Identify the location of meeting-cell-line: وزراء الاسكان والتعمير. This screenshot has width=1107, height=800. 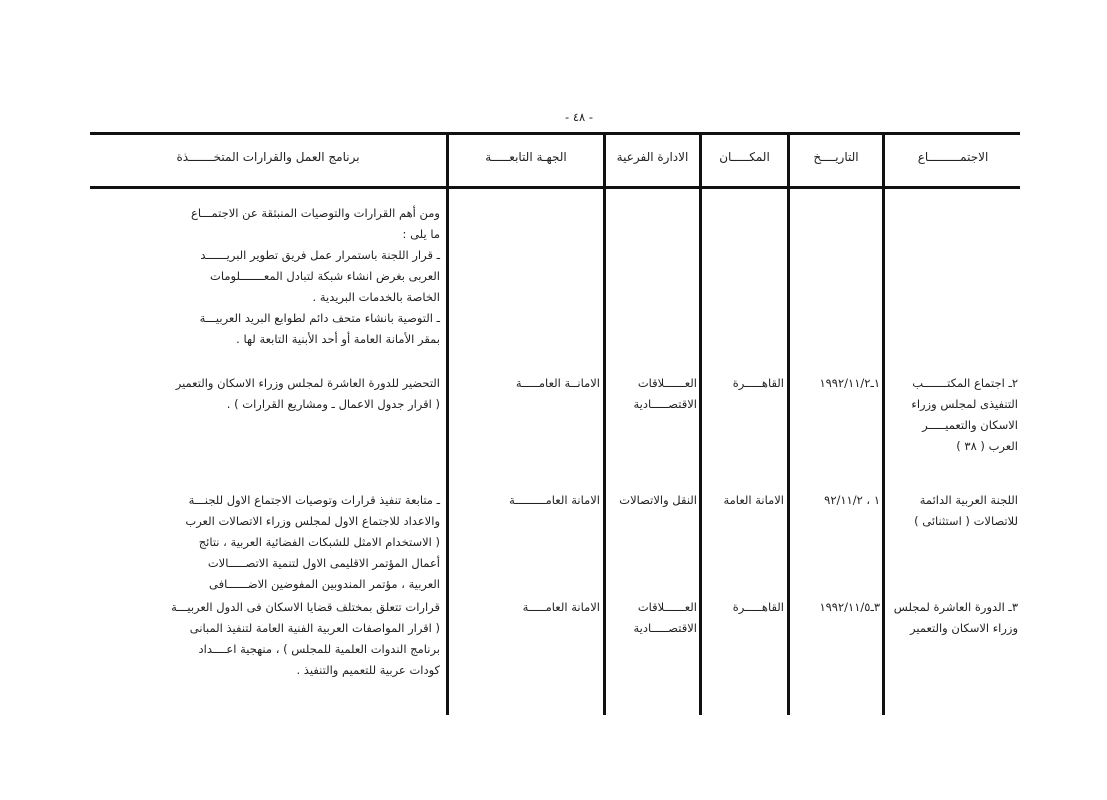
(964, 628).